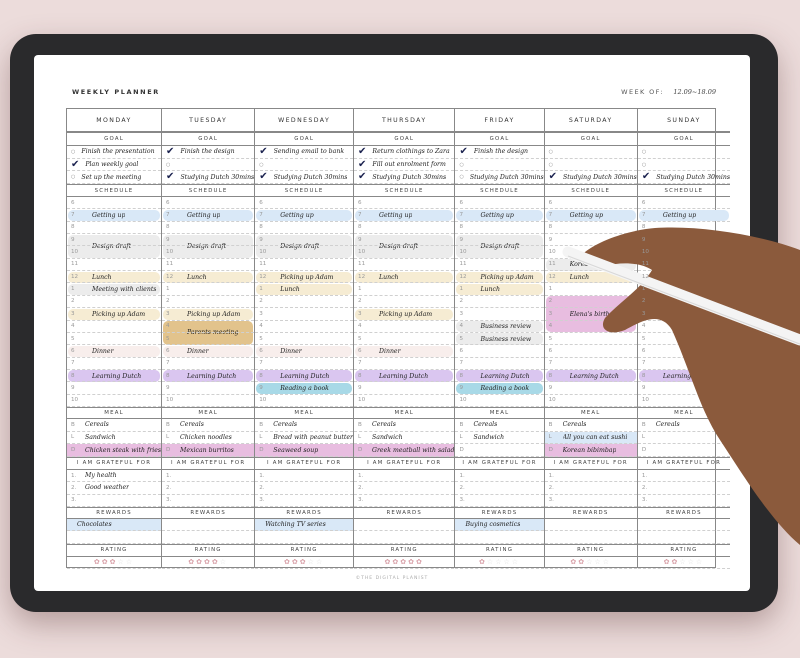 Image resolution: width=800 pixels, height=658 pixels. Describe the element at coordinates (111, 177) in the screenshot. I see `goal-text: Set up the meeting` at that location.